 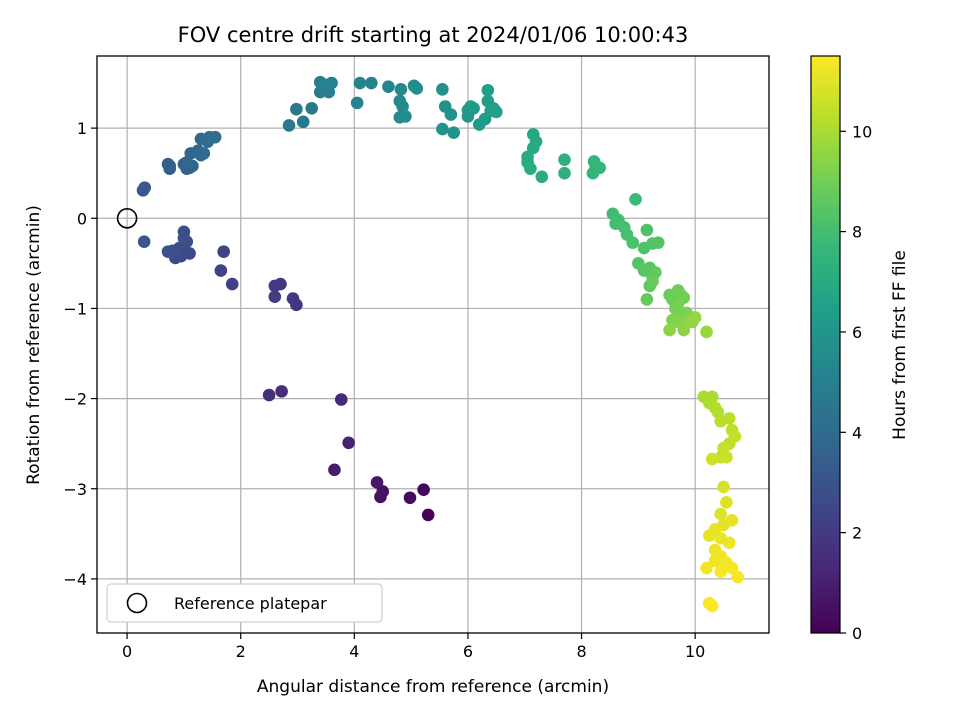 I want to click on y-tick-label: 1, so click(x=82, y=128).